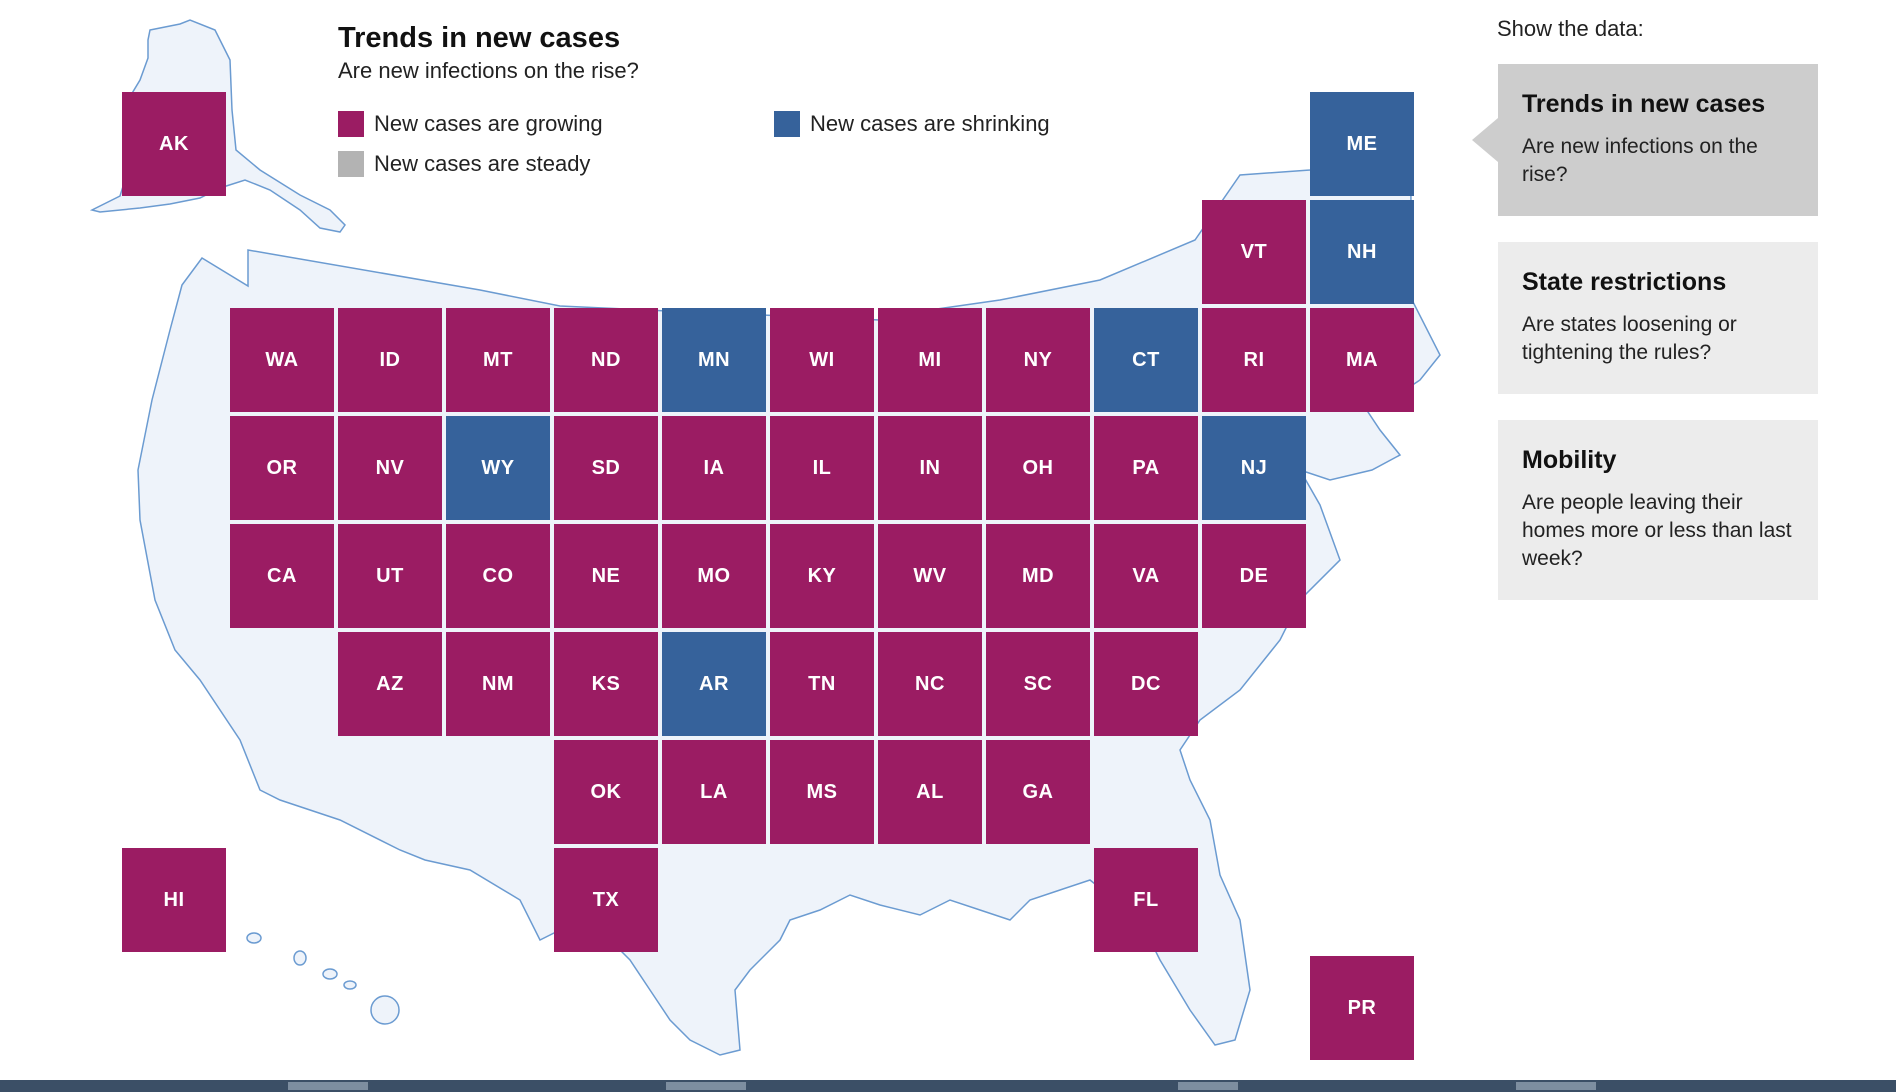  I want to click on state-tile-ms: MS, so click(822, 792).